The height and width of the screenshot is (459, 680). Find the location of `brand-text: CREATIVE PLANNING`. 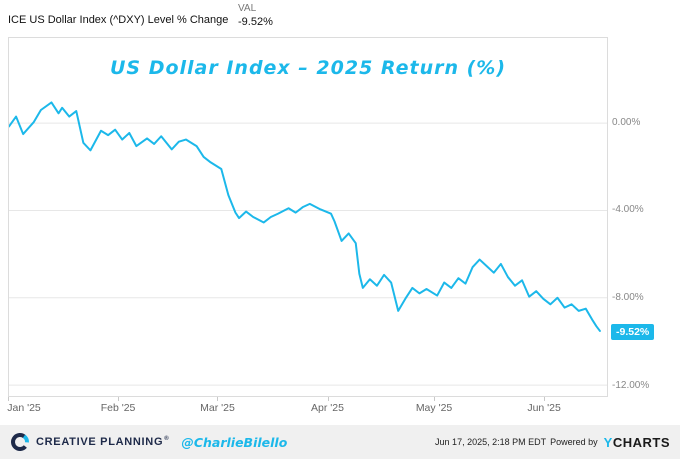

brand-text: CREATIVE PLANNING is located at coordinates (100, 442).